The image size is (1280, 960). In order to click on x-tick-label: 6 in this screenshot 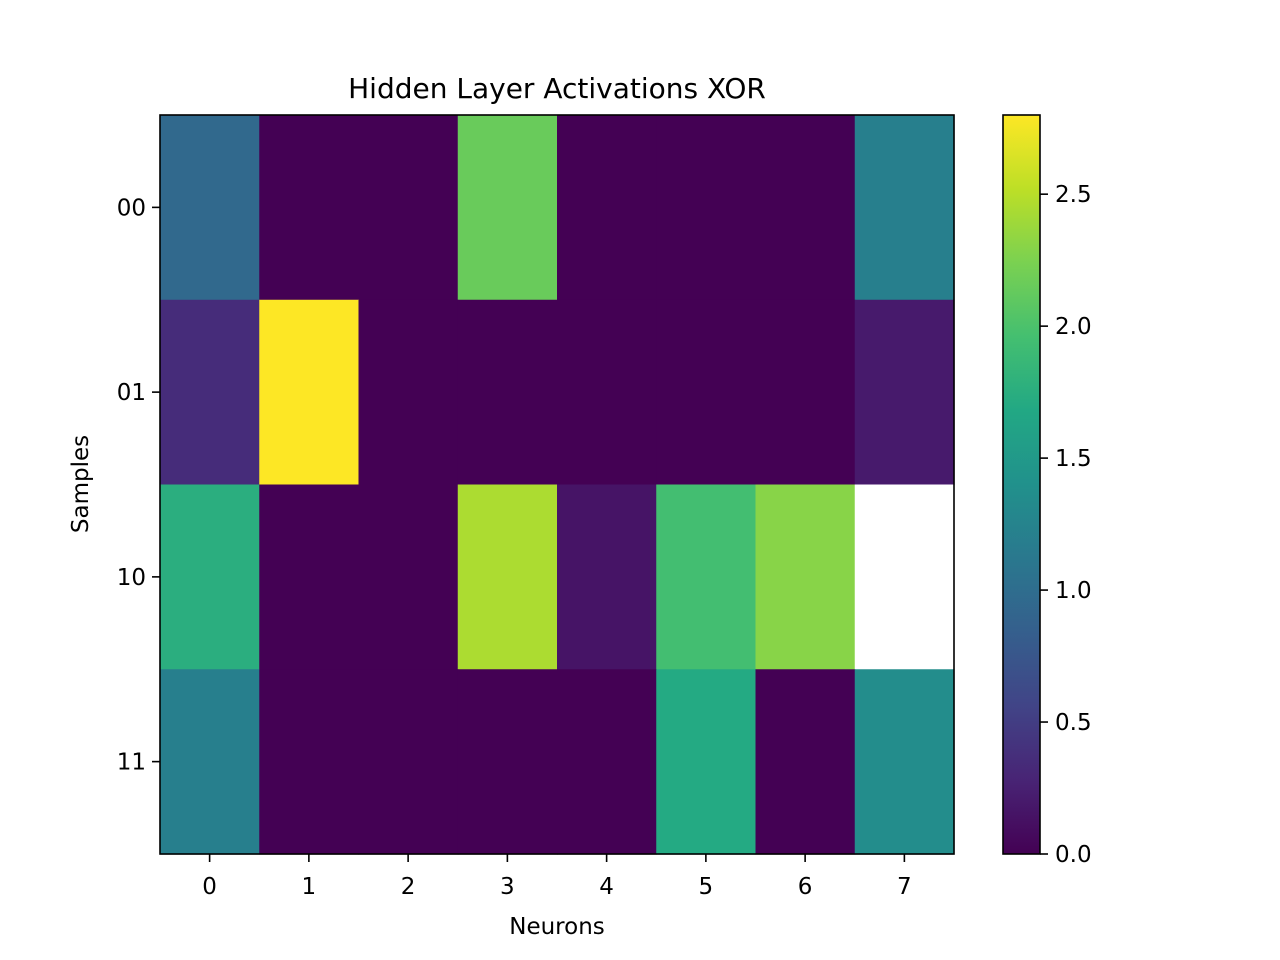, I will do `click(805, 887)`.